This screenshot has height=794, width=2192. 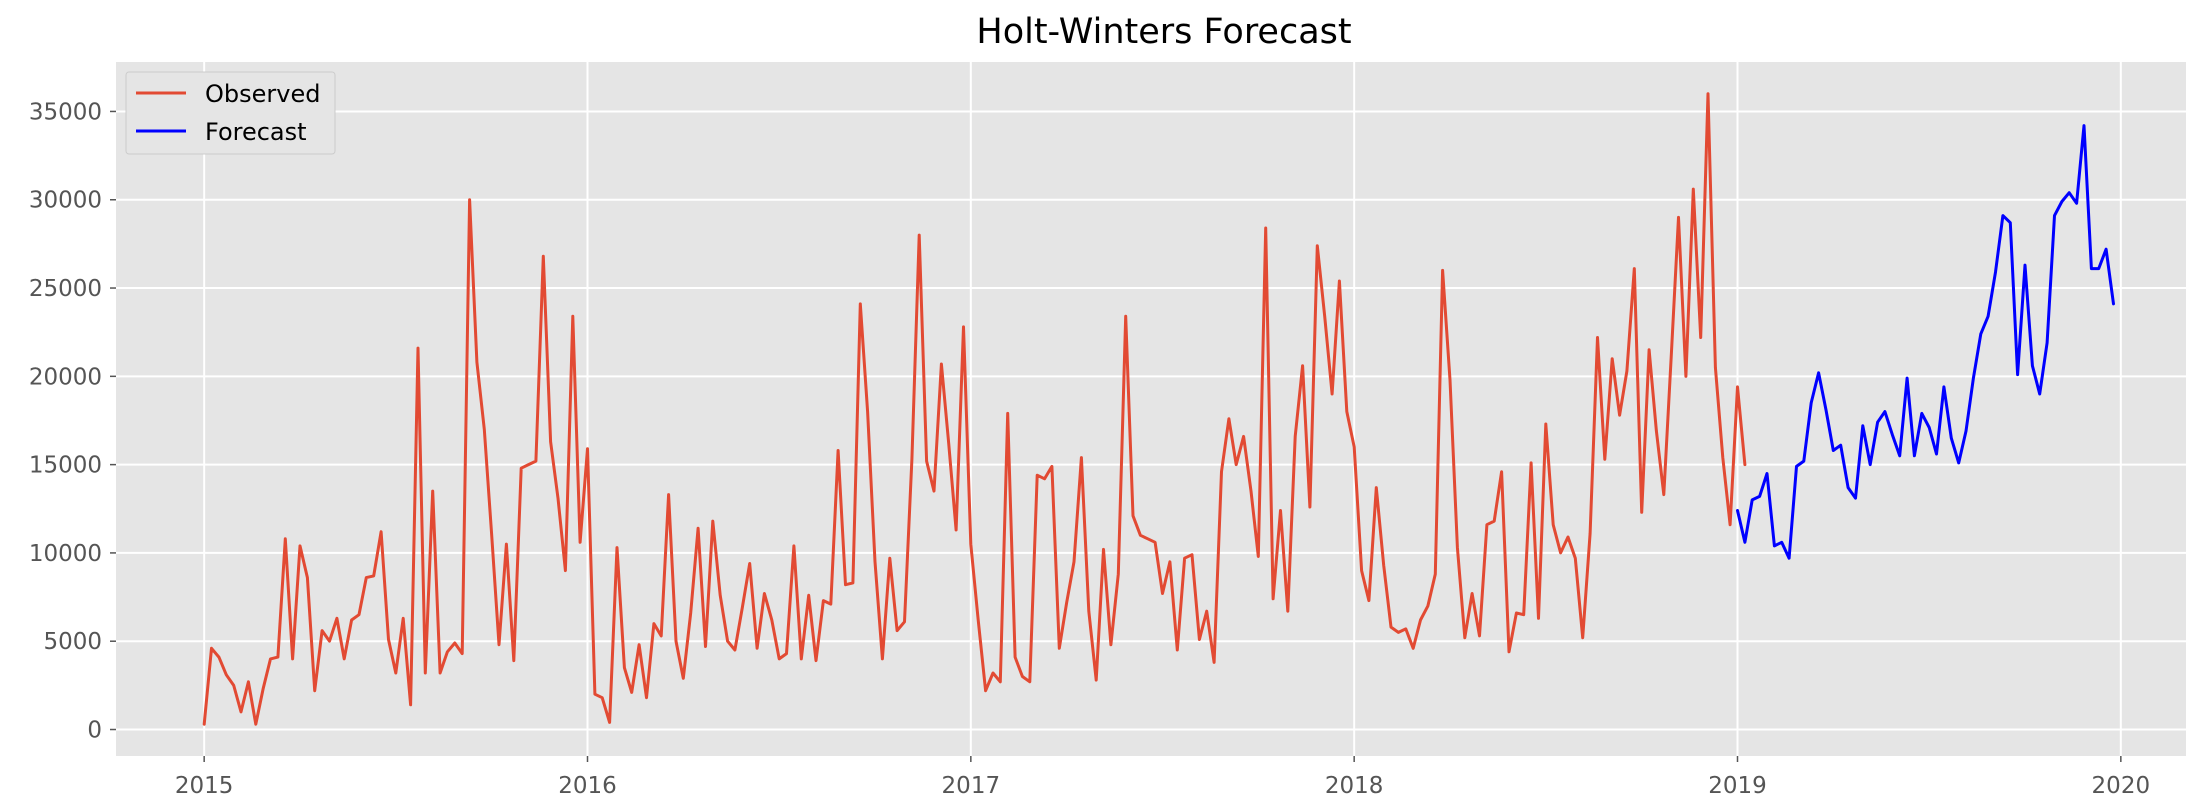 What do you see at coordinates (1354, 783) in the screenshot?
I see `x-tick-label: 2018` at bounding box center [1354, 783].